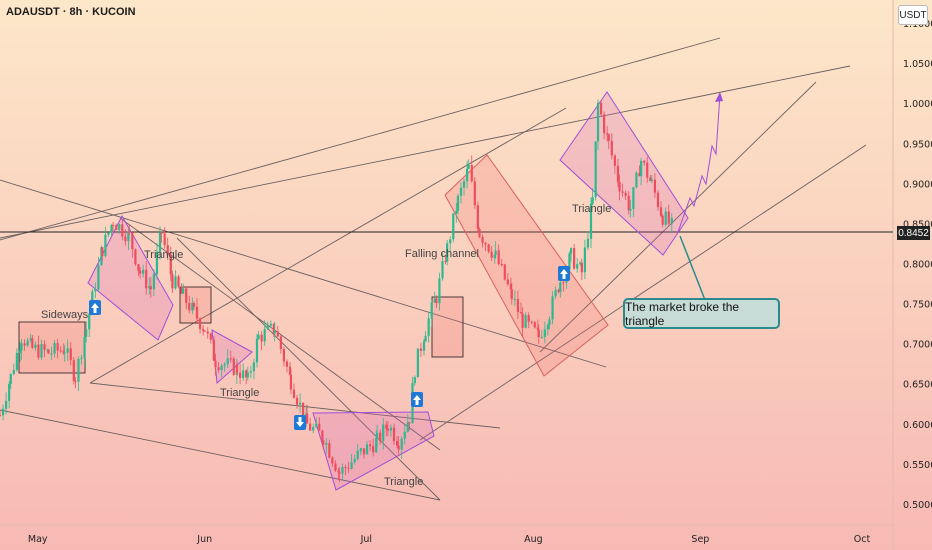 The height and width of the screenshot is (550, 932). What do you see at coordinates (163, 255) in the screenshot?
I see `label-triangle-1: Triangle` at bounding box center [163, 255].